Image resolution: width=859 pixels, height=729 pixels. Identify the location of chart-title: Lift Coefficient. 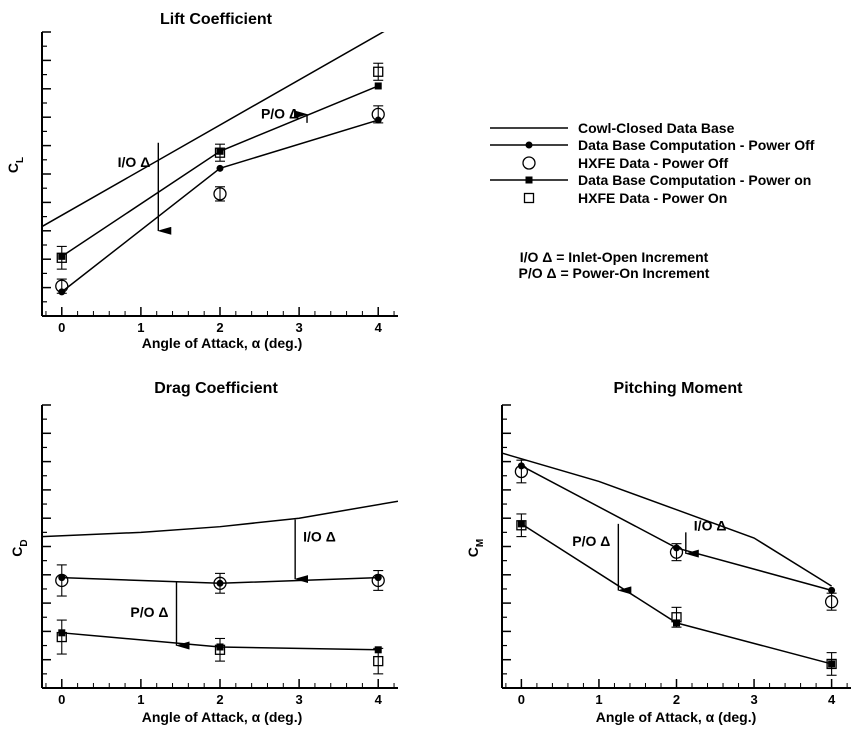
(216, 19).